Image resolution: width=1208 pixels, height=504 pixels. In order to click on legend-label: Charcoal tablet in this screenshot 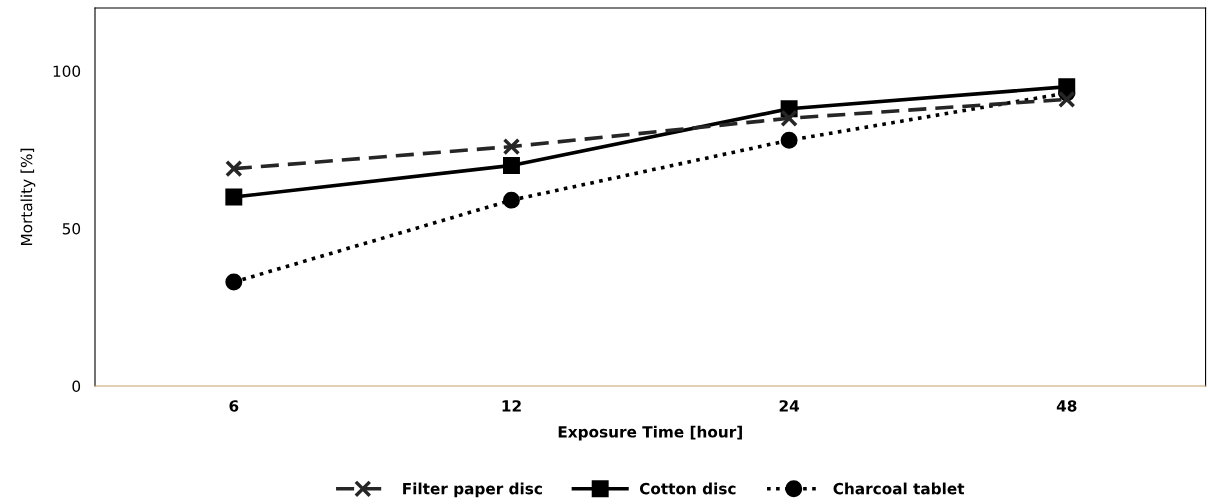, I will do `click(899, 488)`.